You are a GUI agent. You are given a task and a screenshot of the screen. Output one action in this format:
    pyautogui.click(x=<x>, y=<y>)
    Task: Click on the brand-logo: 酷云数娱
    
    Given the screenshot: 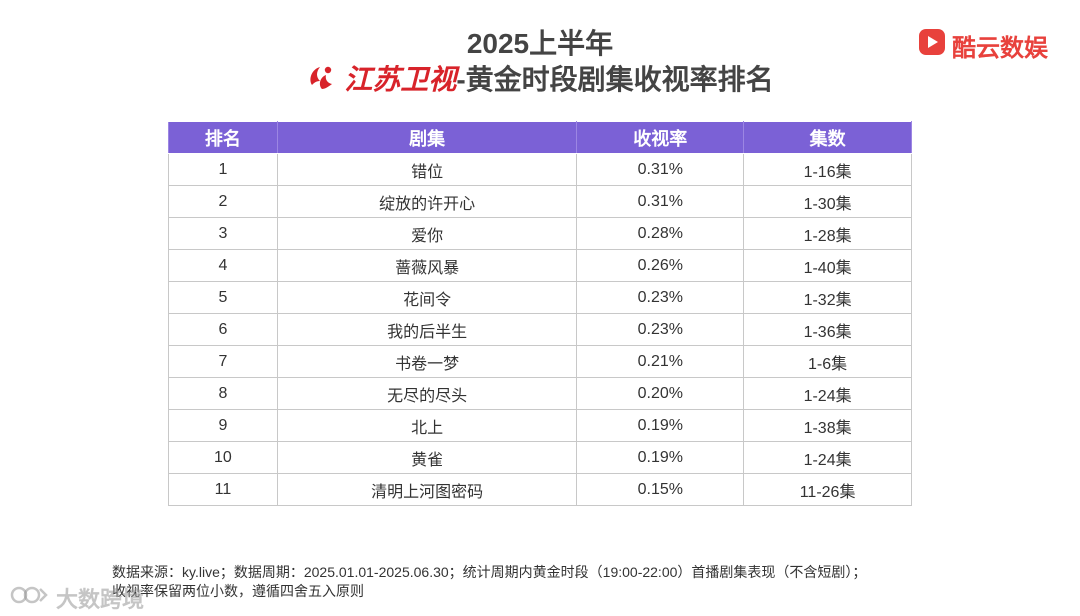 What is the action you would take?
    pyautogui.click(x=983, y=45)
    